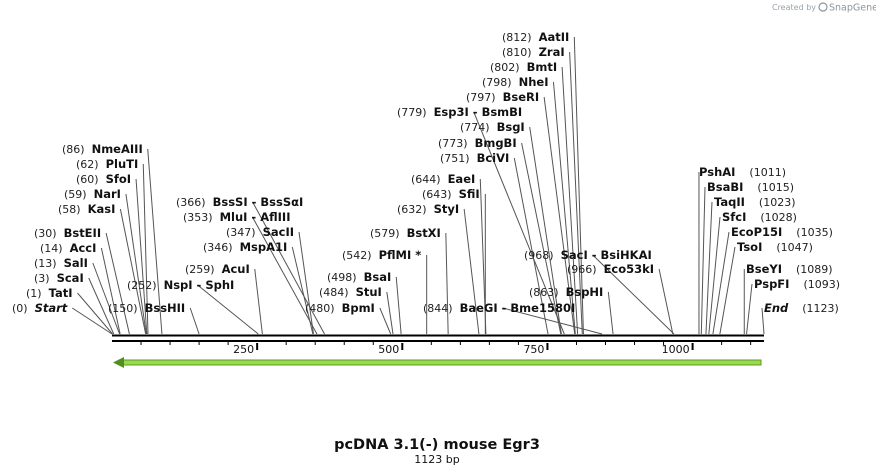 Image resolution: width=876 pixels, height=475 pixels. Describe the element at coordinates (191, 202) in the screenshot. I see `site-position: (366)` at that location.